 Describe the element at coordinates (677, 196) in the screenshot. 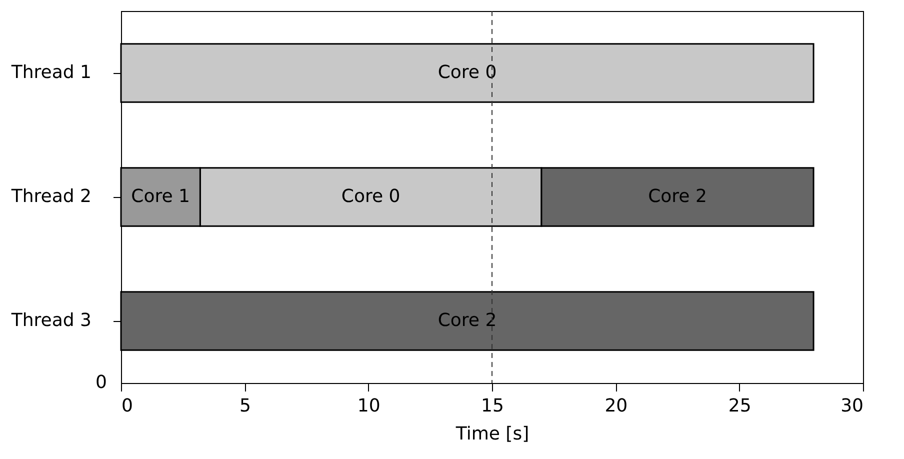

I see `series-label: Core 2` at that location.